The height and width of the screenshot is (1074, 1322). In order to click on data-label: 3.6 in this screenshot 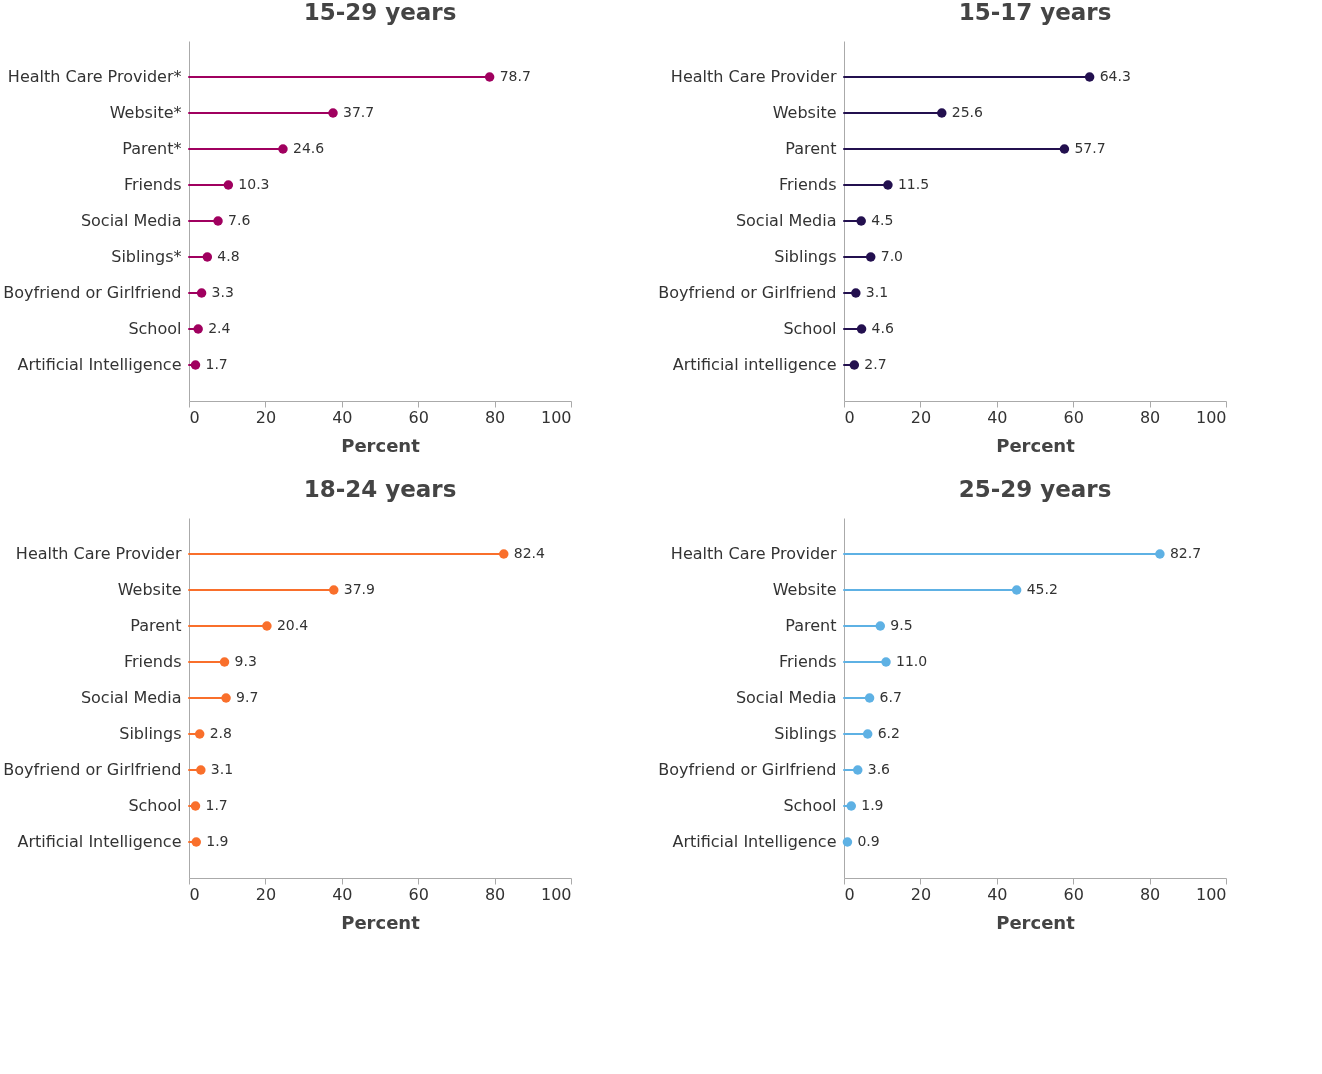, I will do `click(879, 769)`.